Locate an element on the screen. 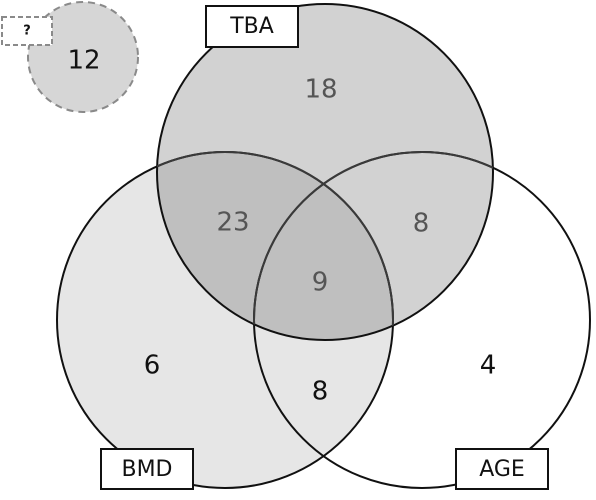 This screenshot has width=596, height=500. bmd-age-count: 8 is located at coordinates (320, 392).